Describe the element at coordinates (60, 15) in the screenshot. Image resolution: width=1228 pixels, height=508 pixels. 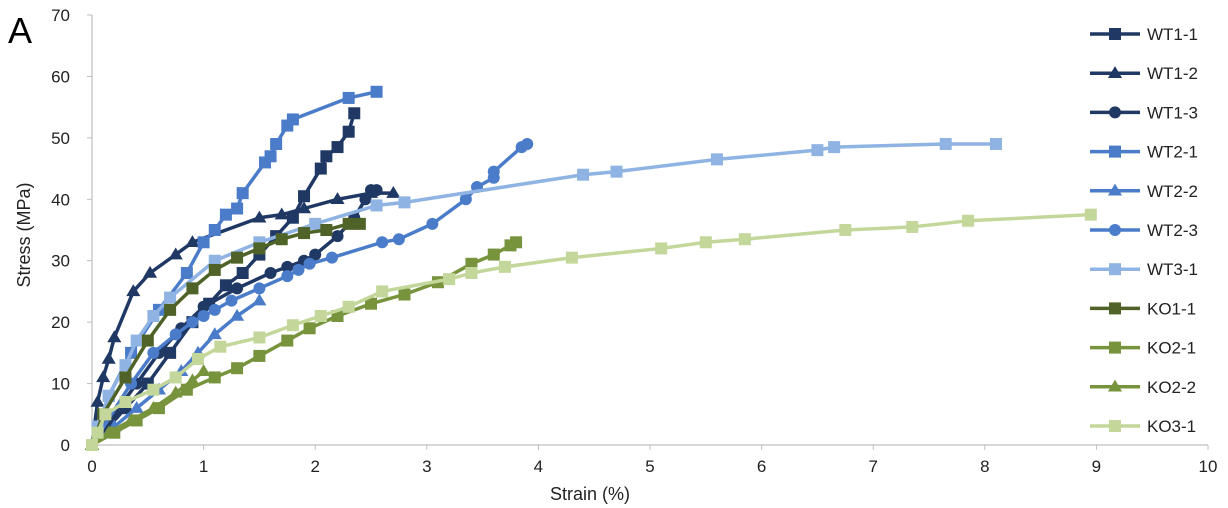
I see `y-tick-label: 70` at that location.